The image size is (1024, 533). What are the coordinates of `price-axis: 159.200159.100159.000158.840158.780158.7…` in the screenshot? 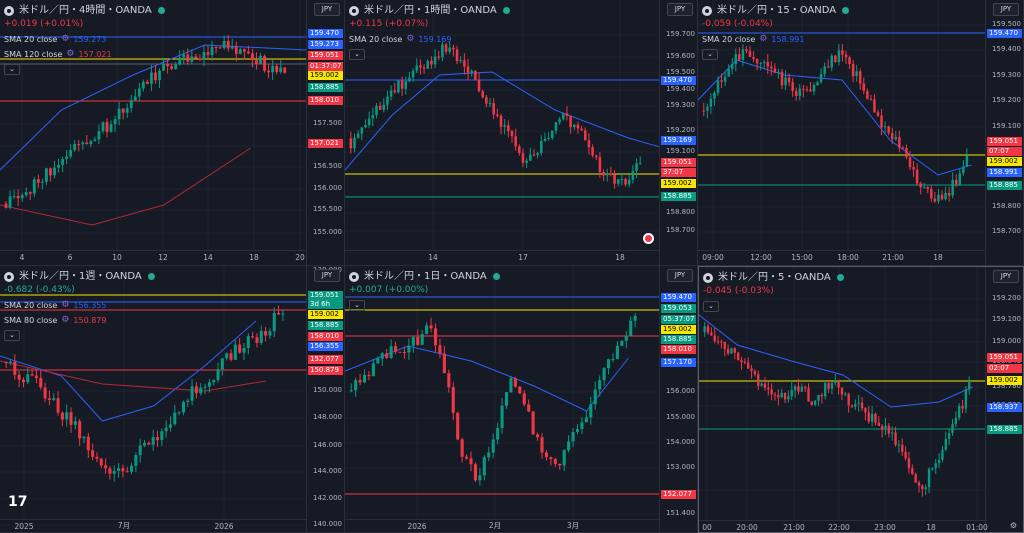 It's located at (1004, 399).